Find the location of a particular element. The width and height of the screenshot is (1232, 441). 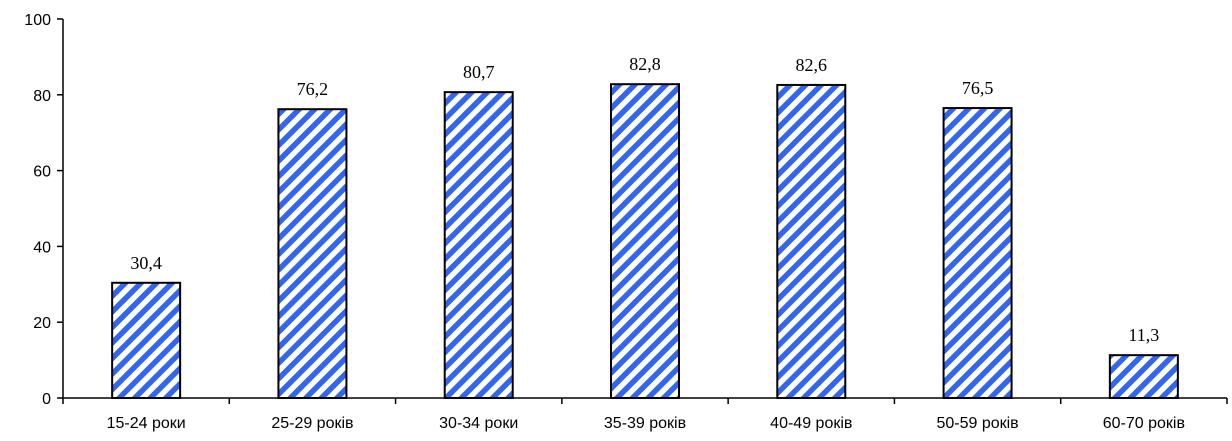

category-label: 50-59 років is located at coordinates (977, 423).